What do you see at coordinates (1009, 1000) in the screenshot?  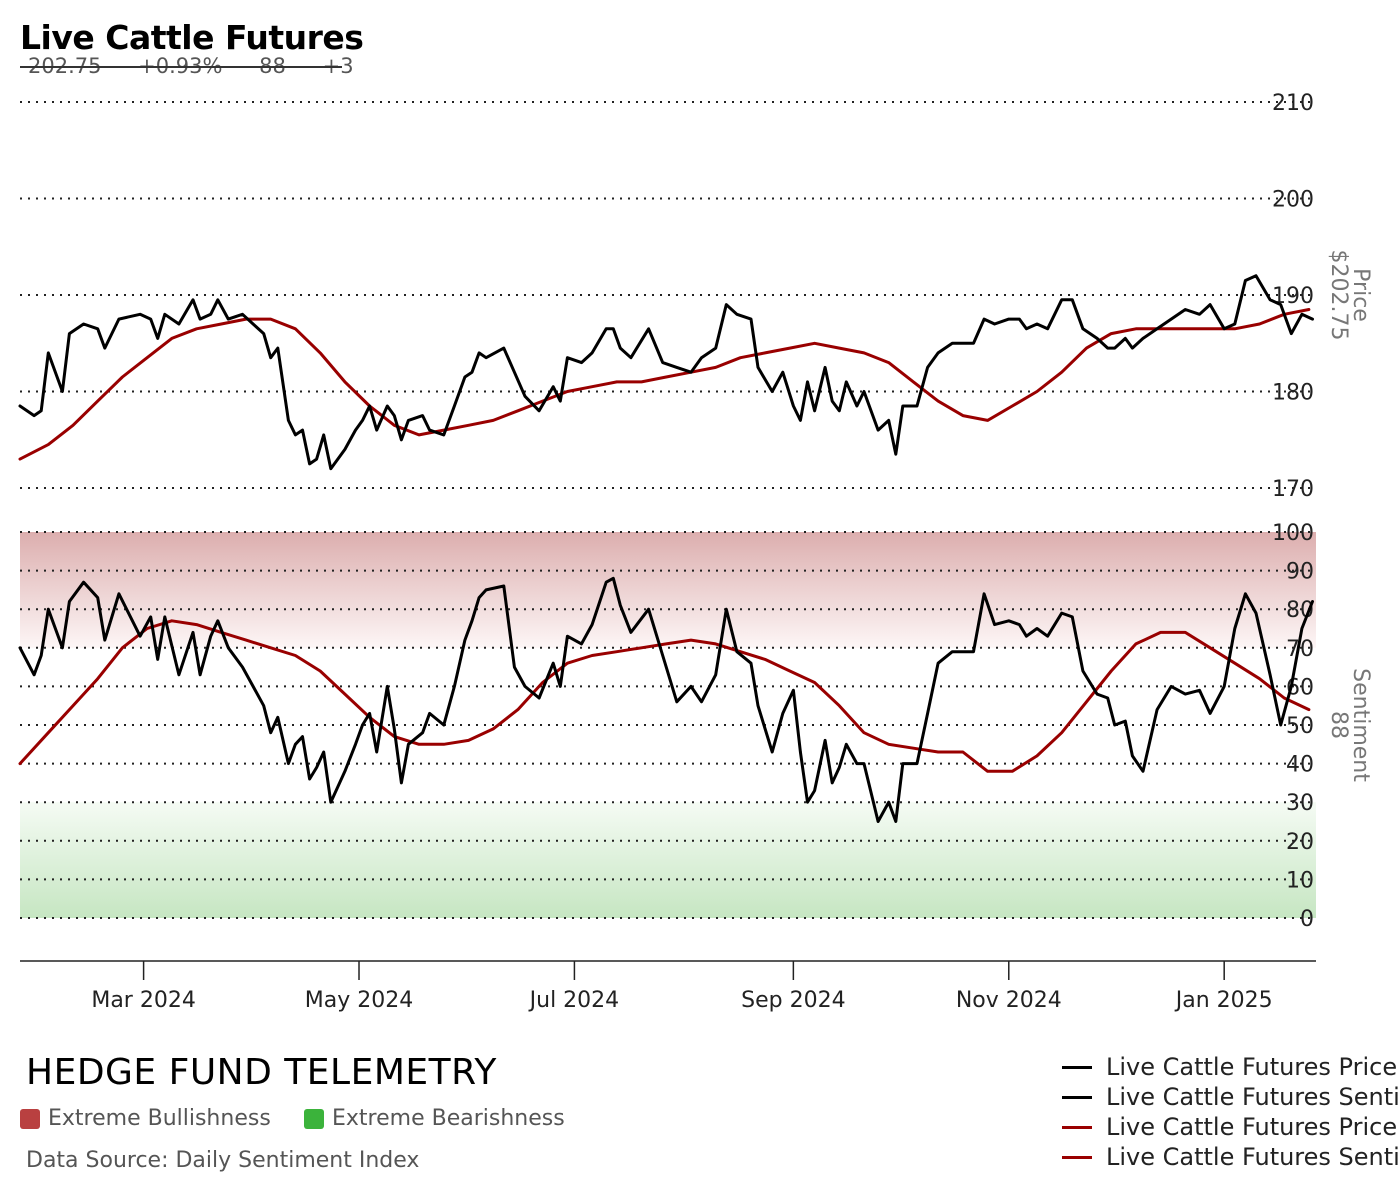 I see `x-tick-label: Nov 2024` at bounding box center [1009, 1000].